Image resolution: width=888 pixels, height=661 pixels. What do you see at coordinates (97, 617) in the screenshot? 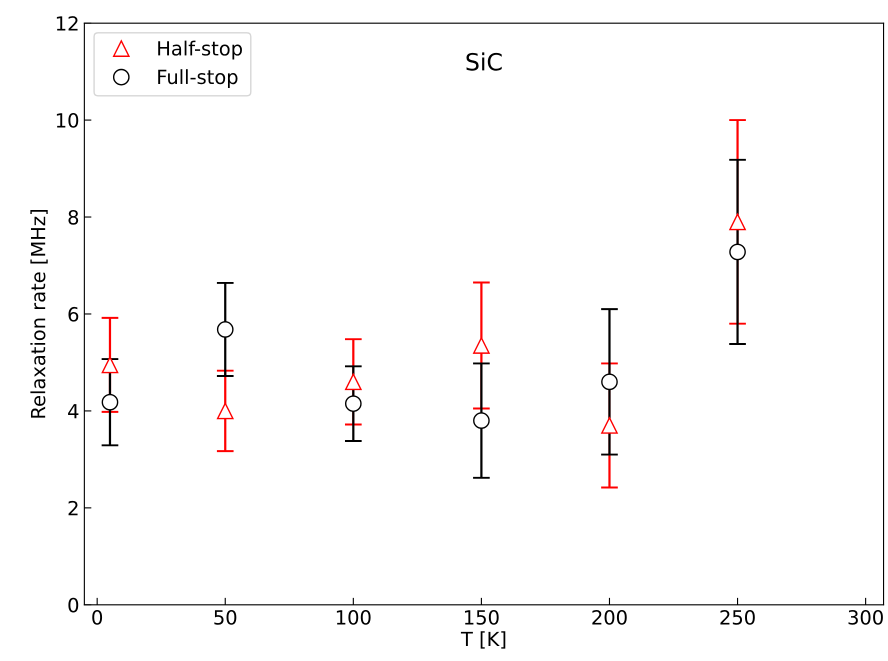
I see `x-tick-label: 0` at bounding box center [97, 617].